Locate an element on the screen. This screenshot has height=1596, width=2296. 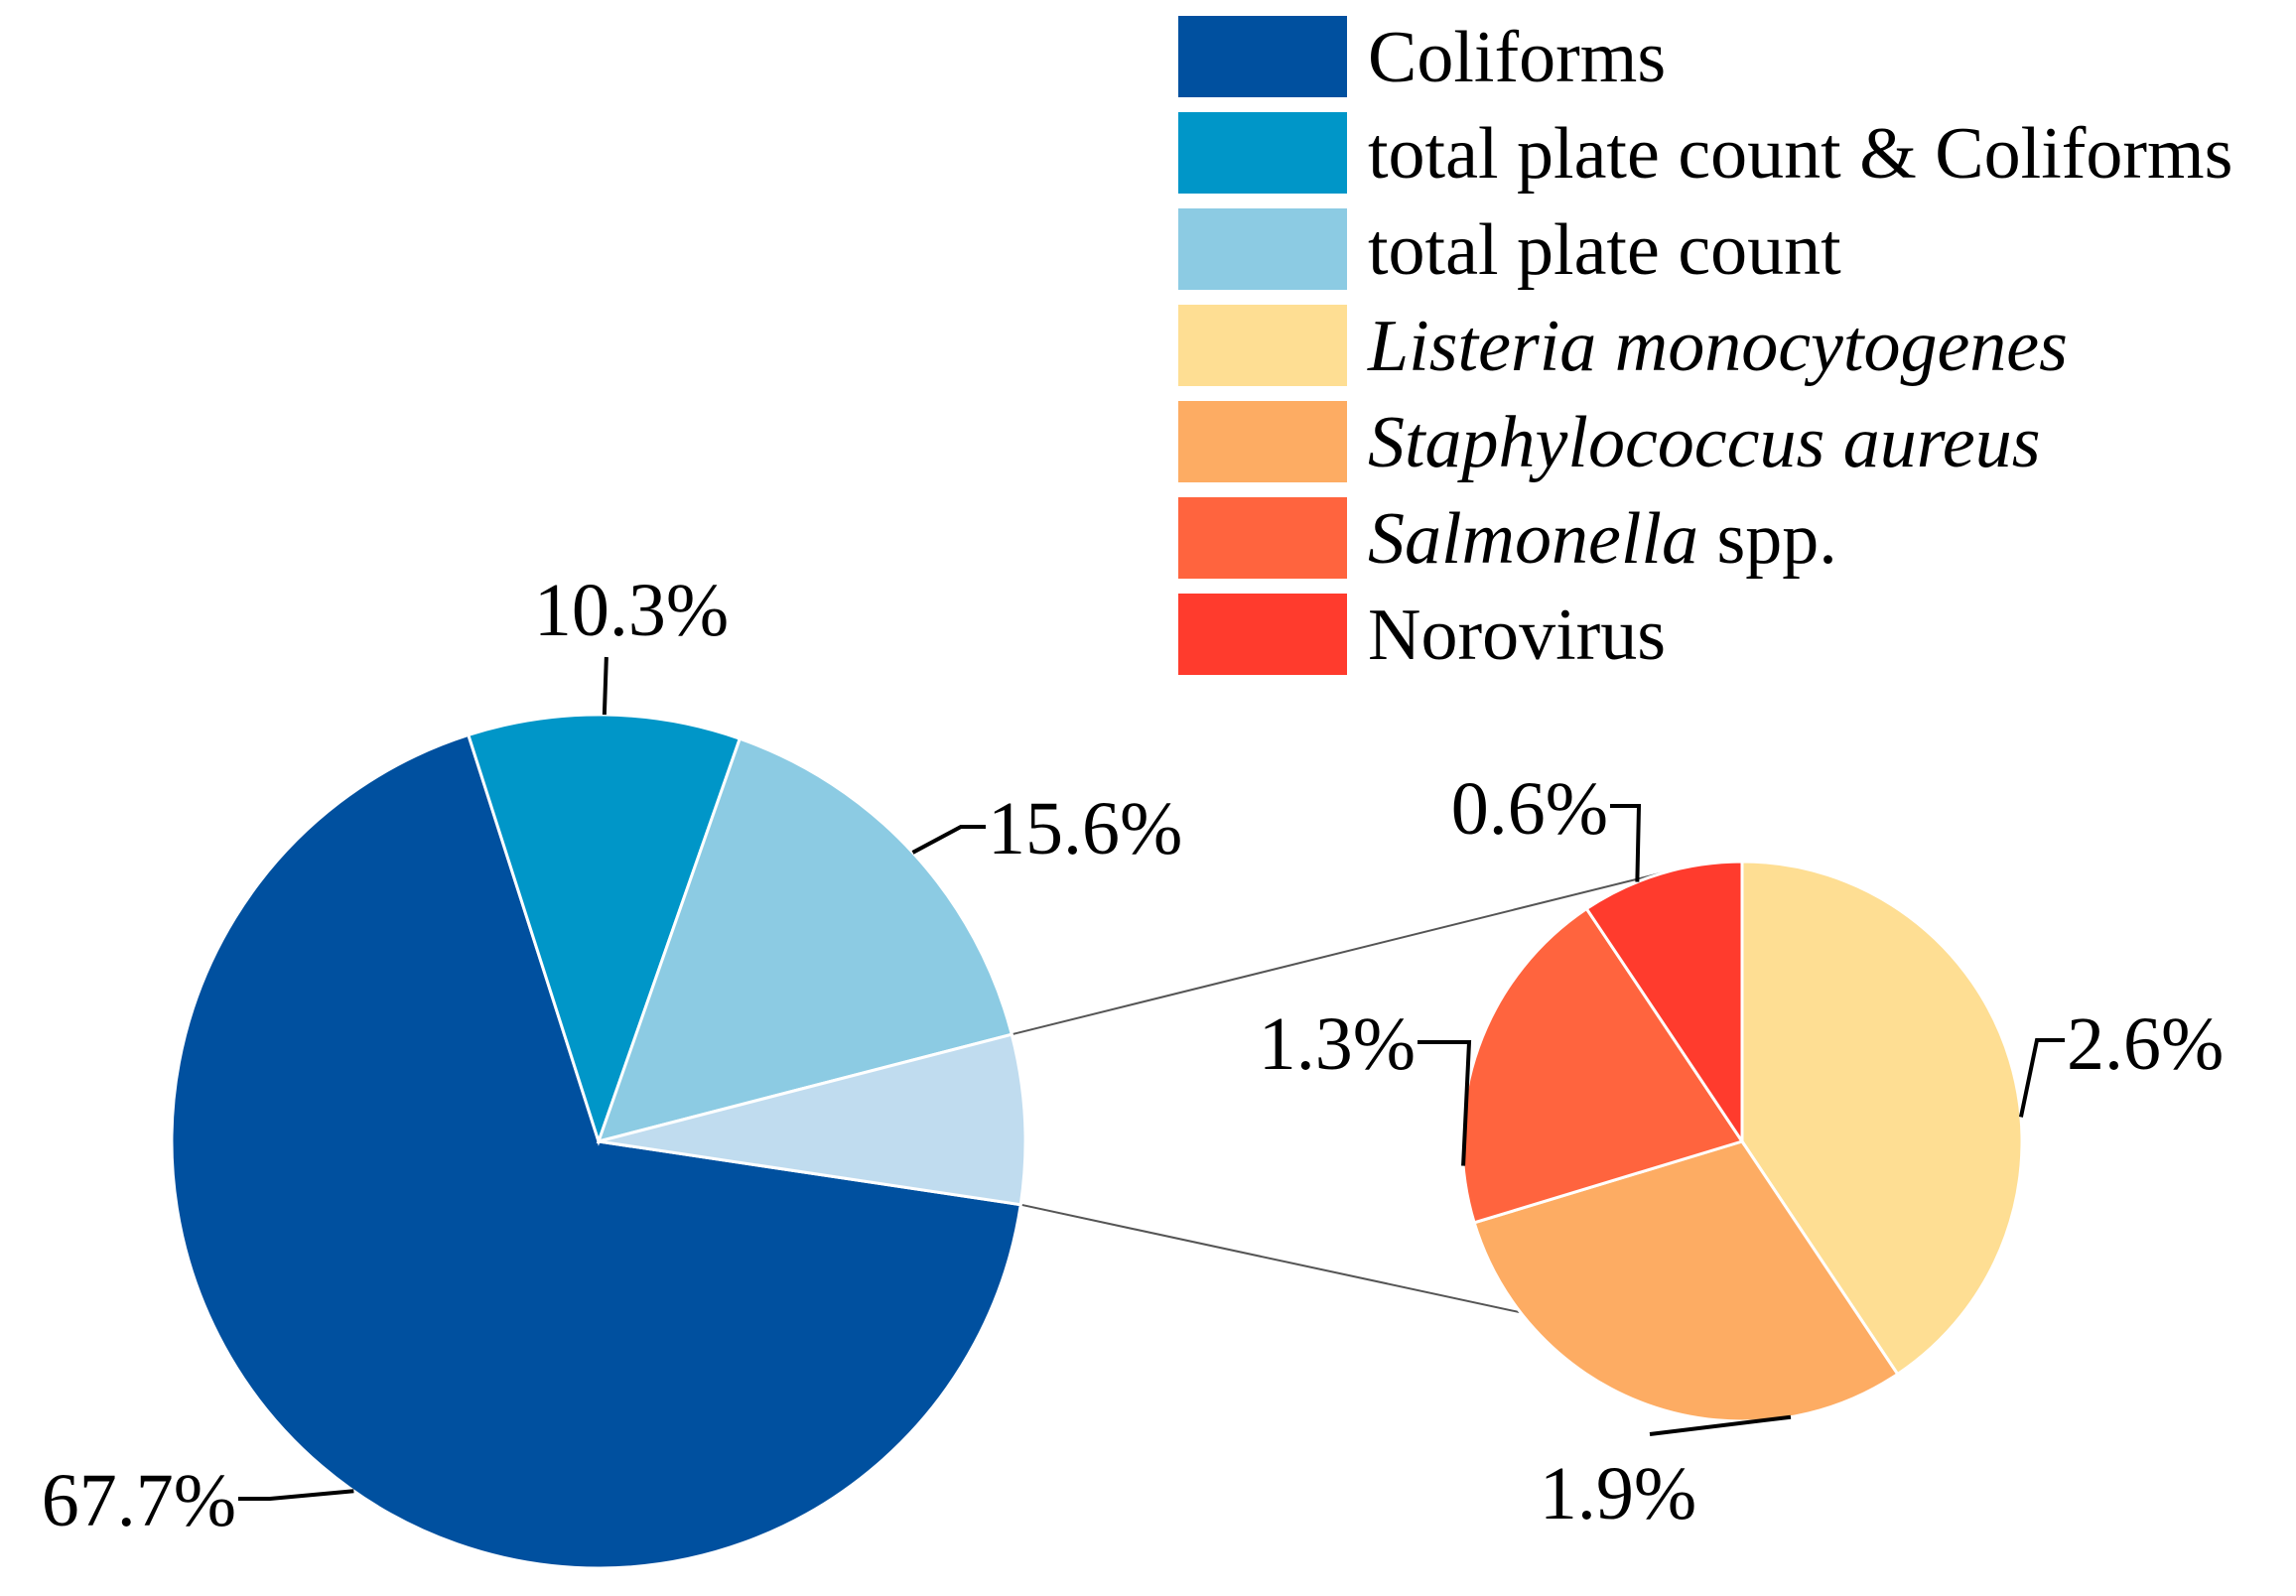
legend-entry: total plate count & Coliforms is located at coordinates (1705, 153).